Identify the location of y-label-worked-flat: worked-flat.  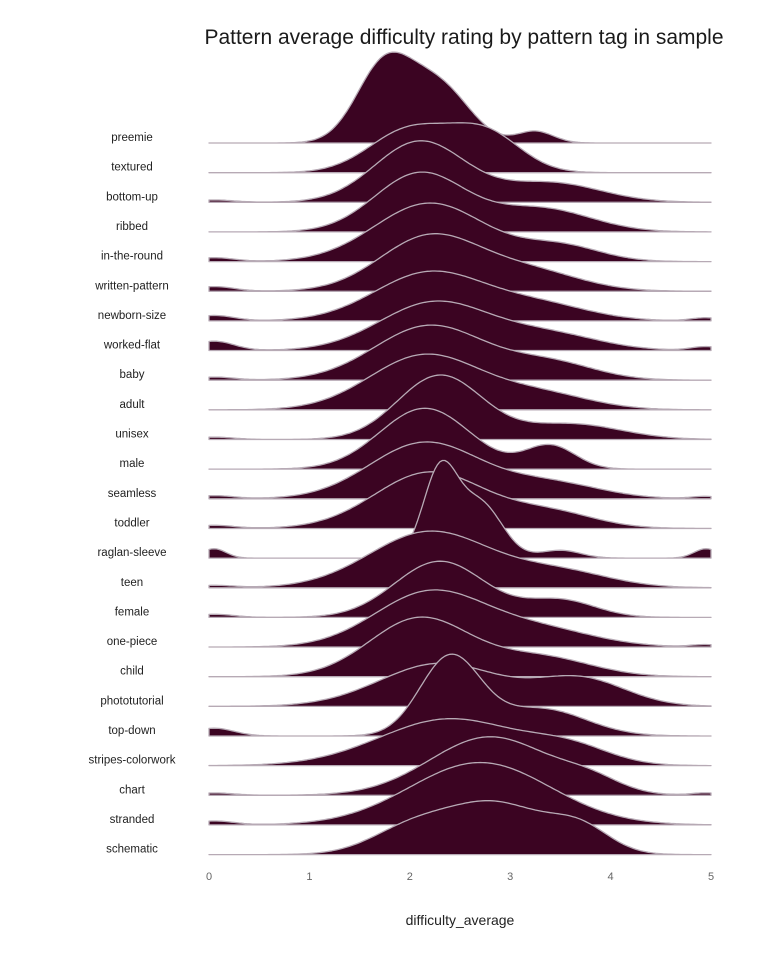
(132, 346).